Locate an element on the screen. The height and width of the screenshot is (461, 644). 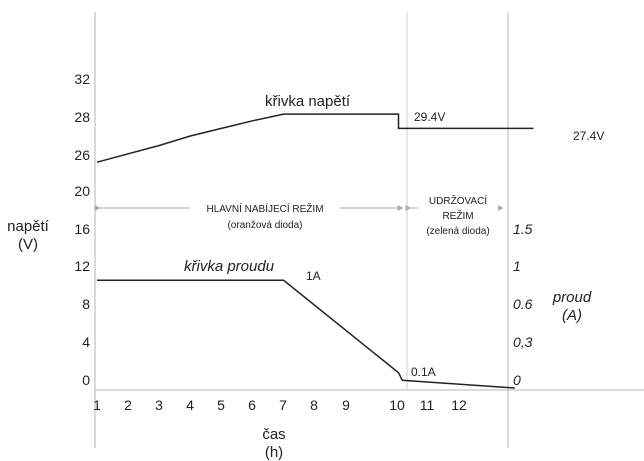
x-tick: 7 is located at coordinates (283, 405).